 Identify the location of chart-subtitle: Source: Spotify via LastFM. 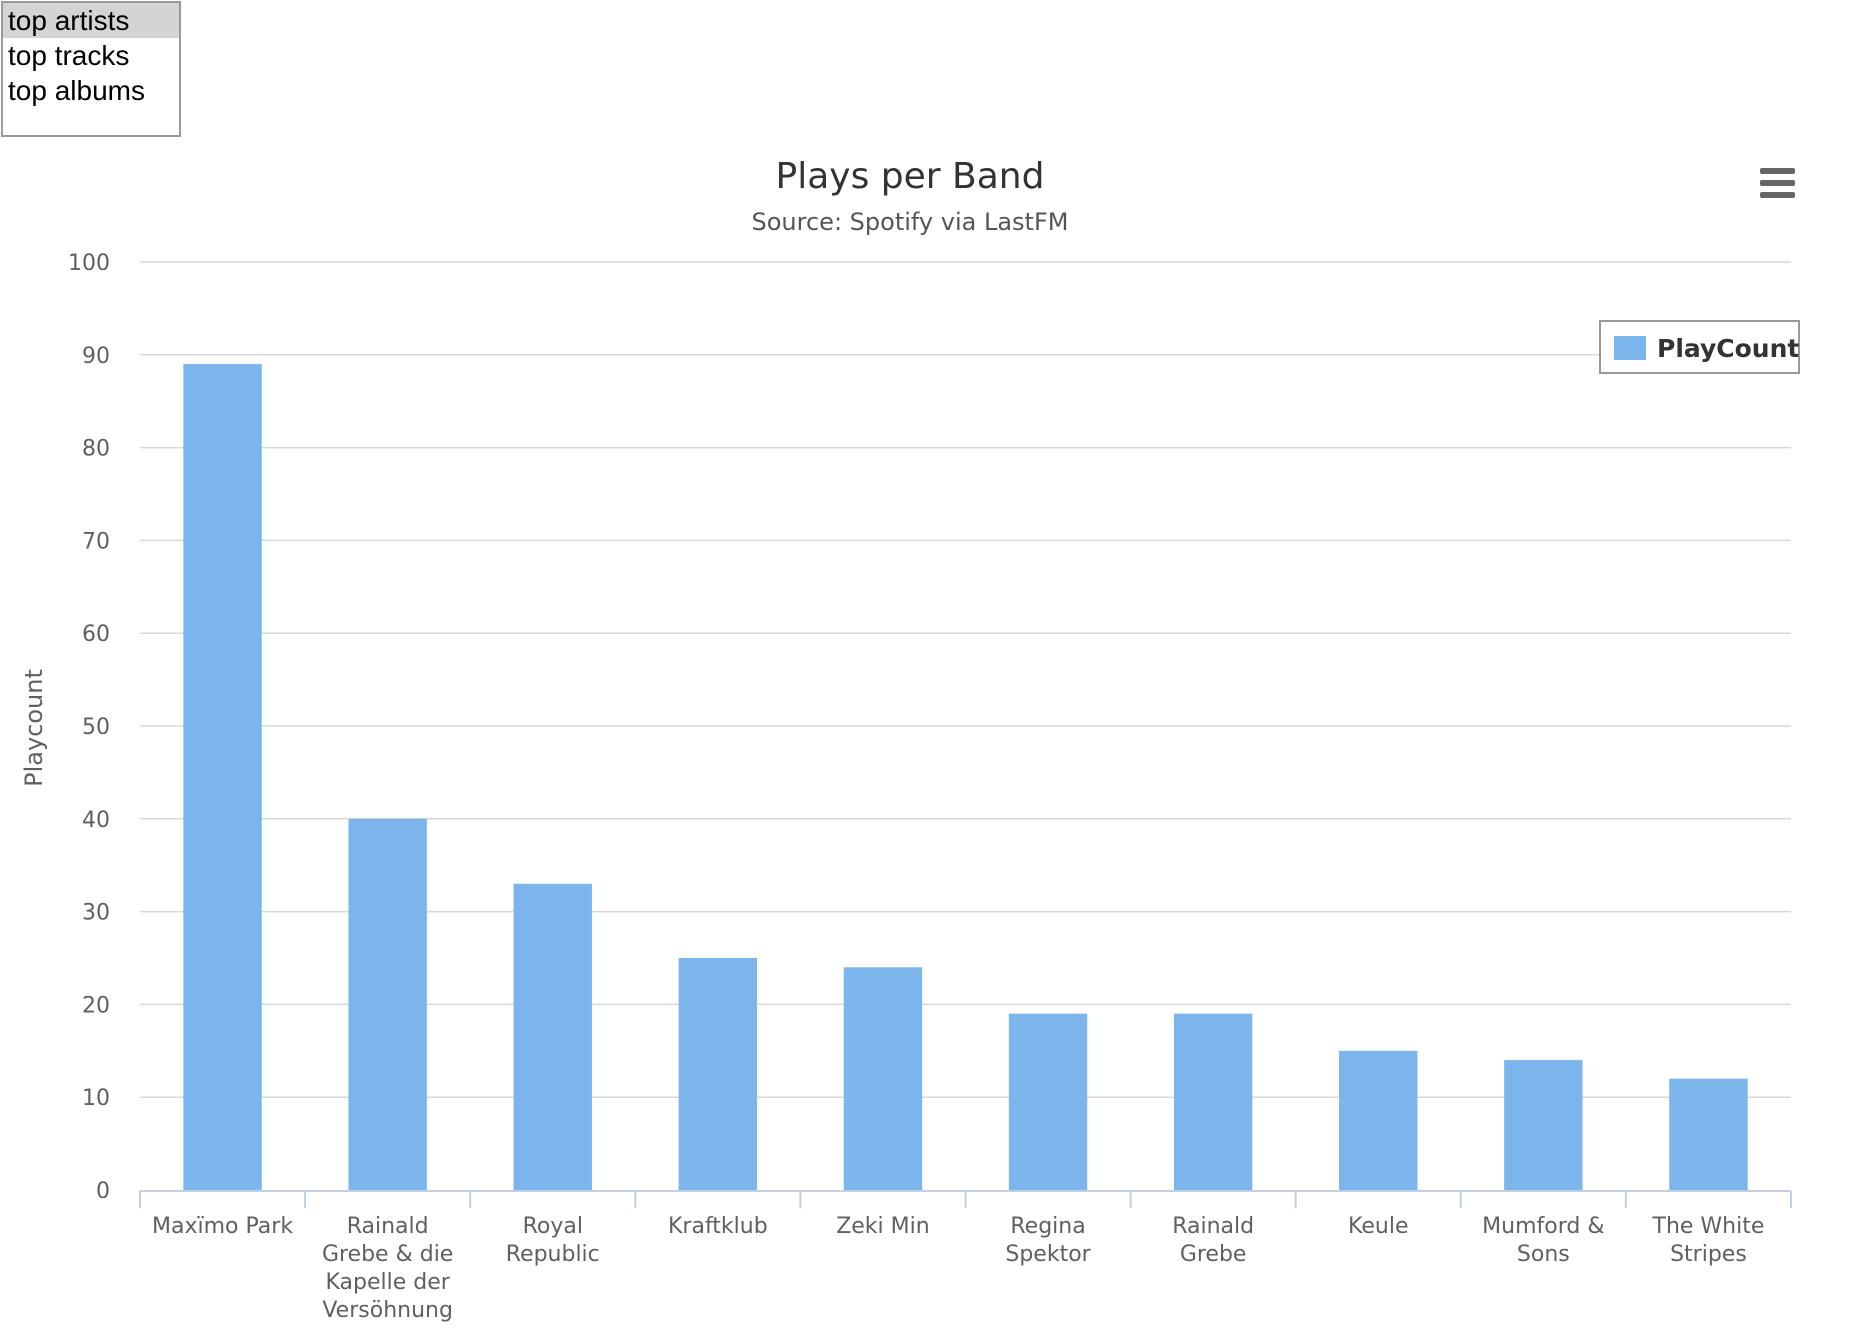
(910, 222).